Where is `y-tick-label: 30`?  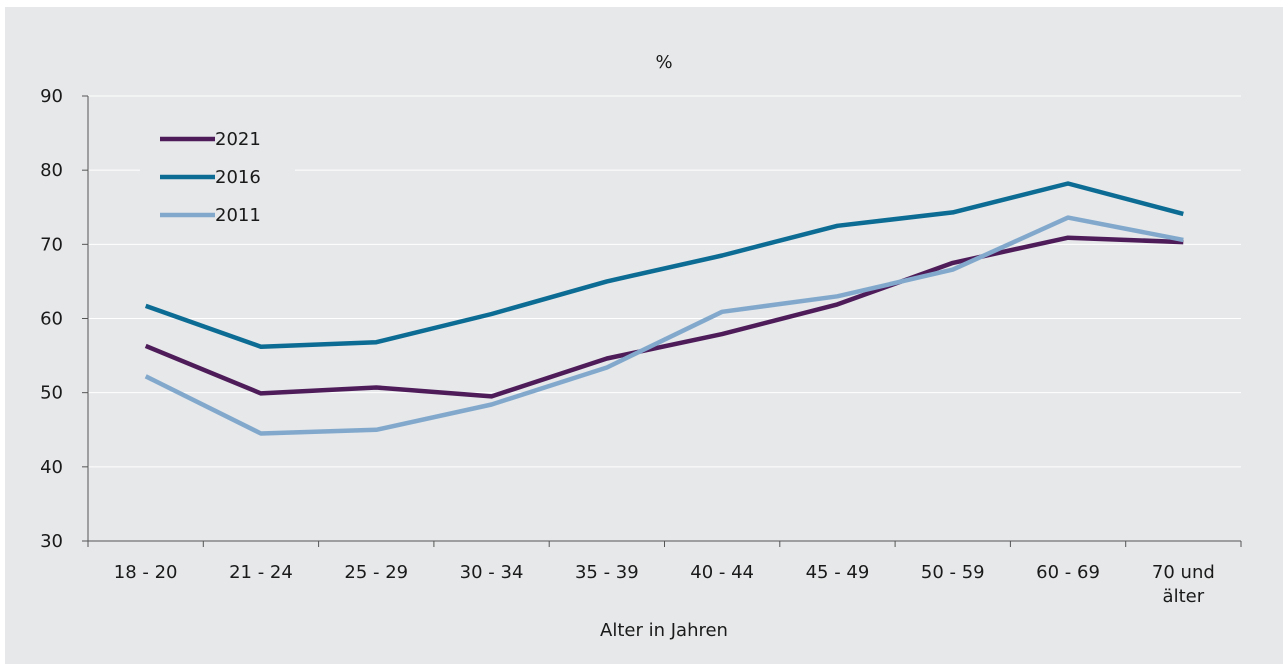
y-tick-label: 30 is located at coordinates (51, 541).